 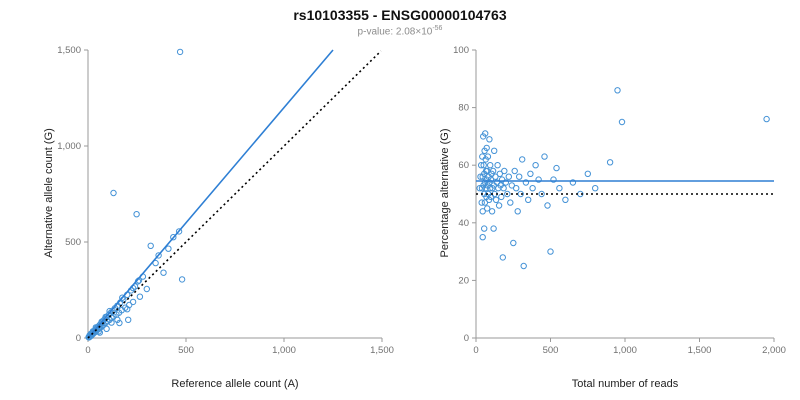 I want to click on svg-text: 100, so click(x=461, y=50).